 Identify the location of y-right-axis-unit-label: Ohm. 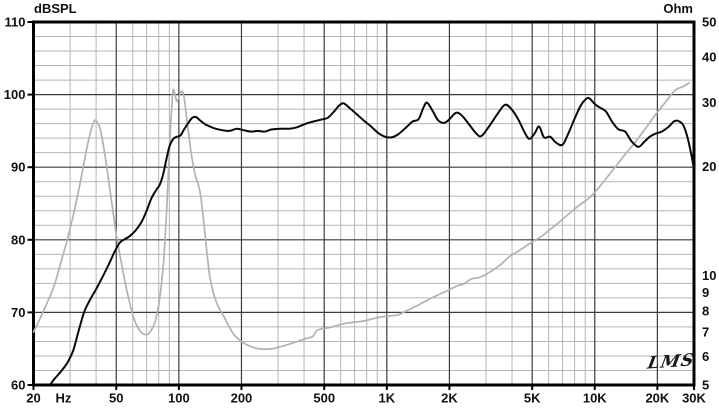
(678, 8).